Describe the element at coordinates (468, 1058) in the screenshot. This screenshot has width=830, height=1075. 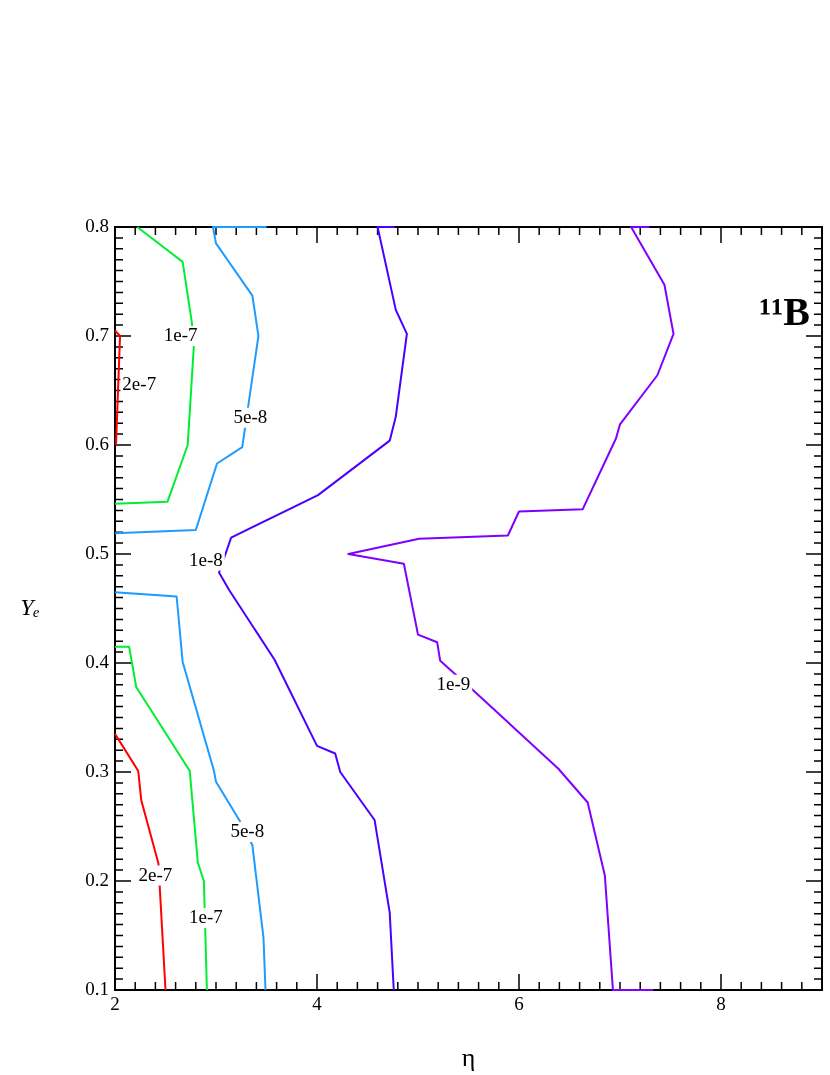
I see `x-axis-title: η` at that location.